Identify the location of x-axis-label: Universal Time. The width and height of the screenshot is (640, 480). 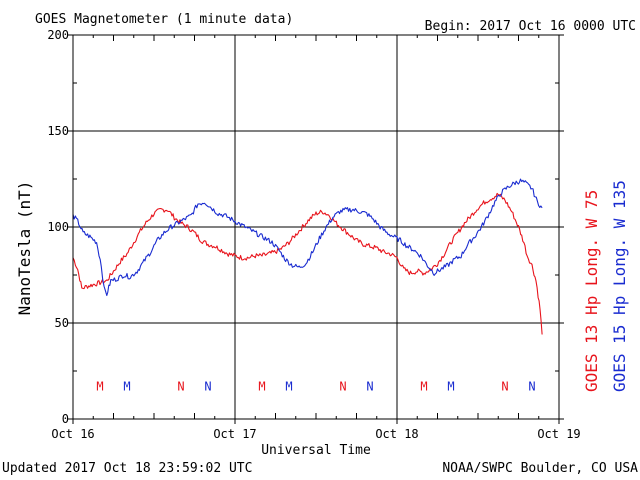
(316, 450).